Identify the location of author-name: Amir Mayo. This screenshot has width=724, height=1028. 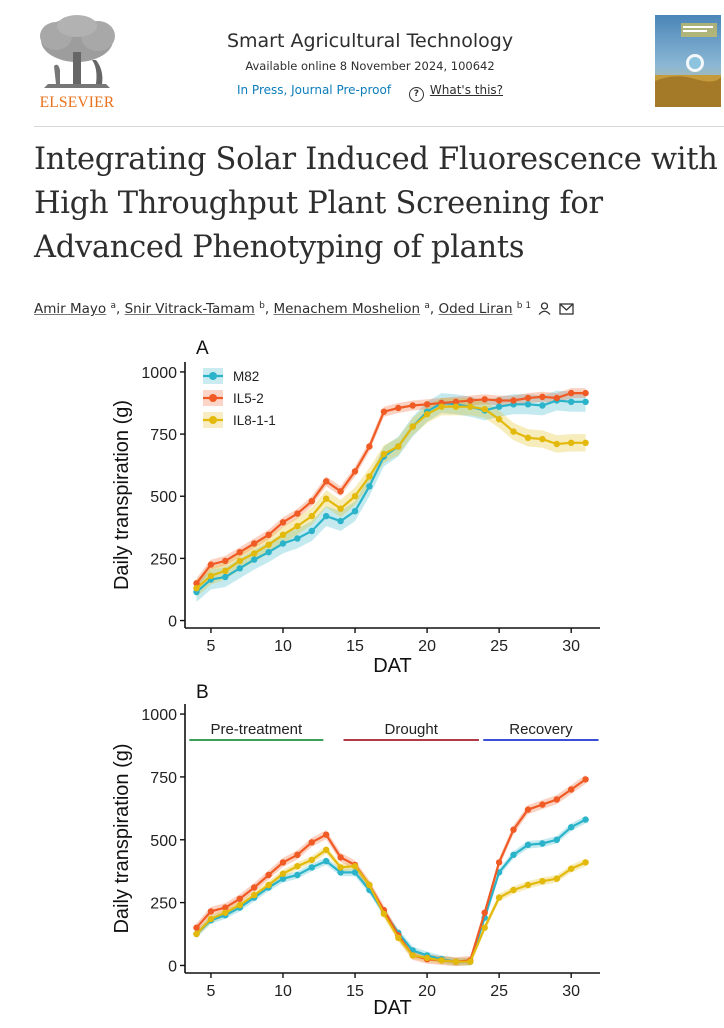
(70, 309).